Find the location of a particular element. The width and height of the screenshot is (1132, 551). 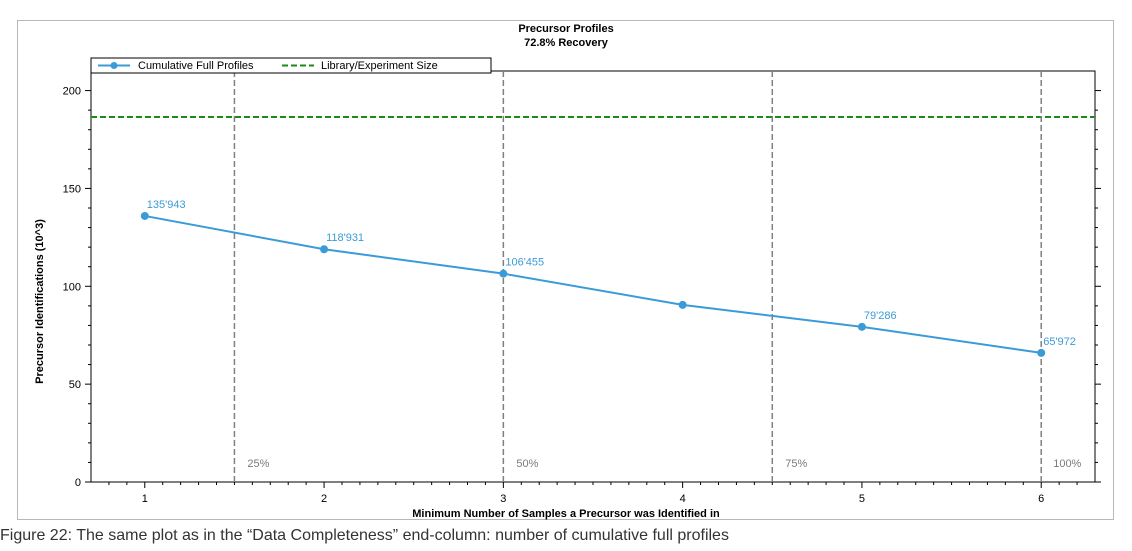

y-axis-label: Precursor Identifications (10^3) is located at coordinates (40, 301).